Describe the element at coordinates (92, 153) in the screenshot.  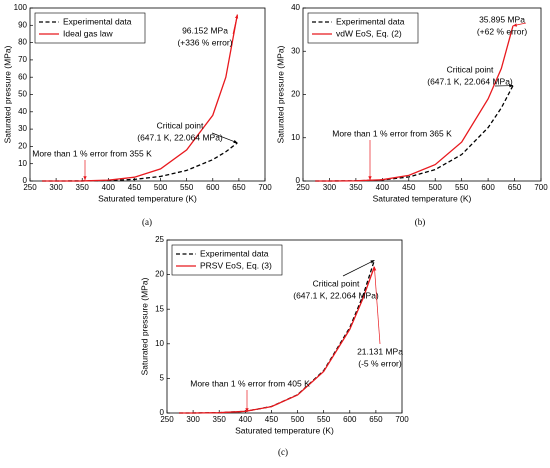
I see `annotation: More than 1 % error from 355 K` at that location.